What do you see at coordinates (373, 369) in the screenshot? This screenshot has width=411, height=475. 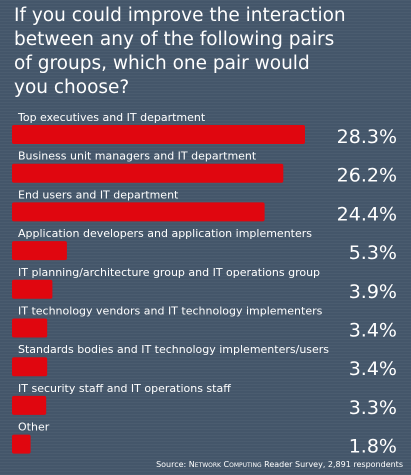 I see `value-label-standards-bodies-and-it-technology-implementers-users: 3.4%` at bounding box center [373, 369].